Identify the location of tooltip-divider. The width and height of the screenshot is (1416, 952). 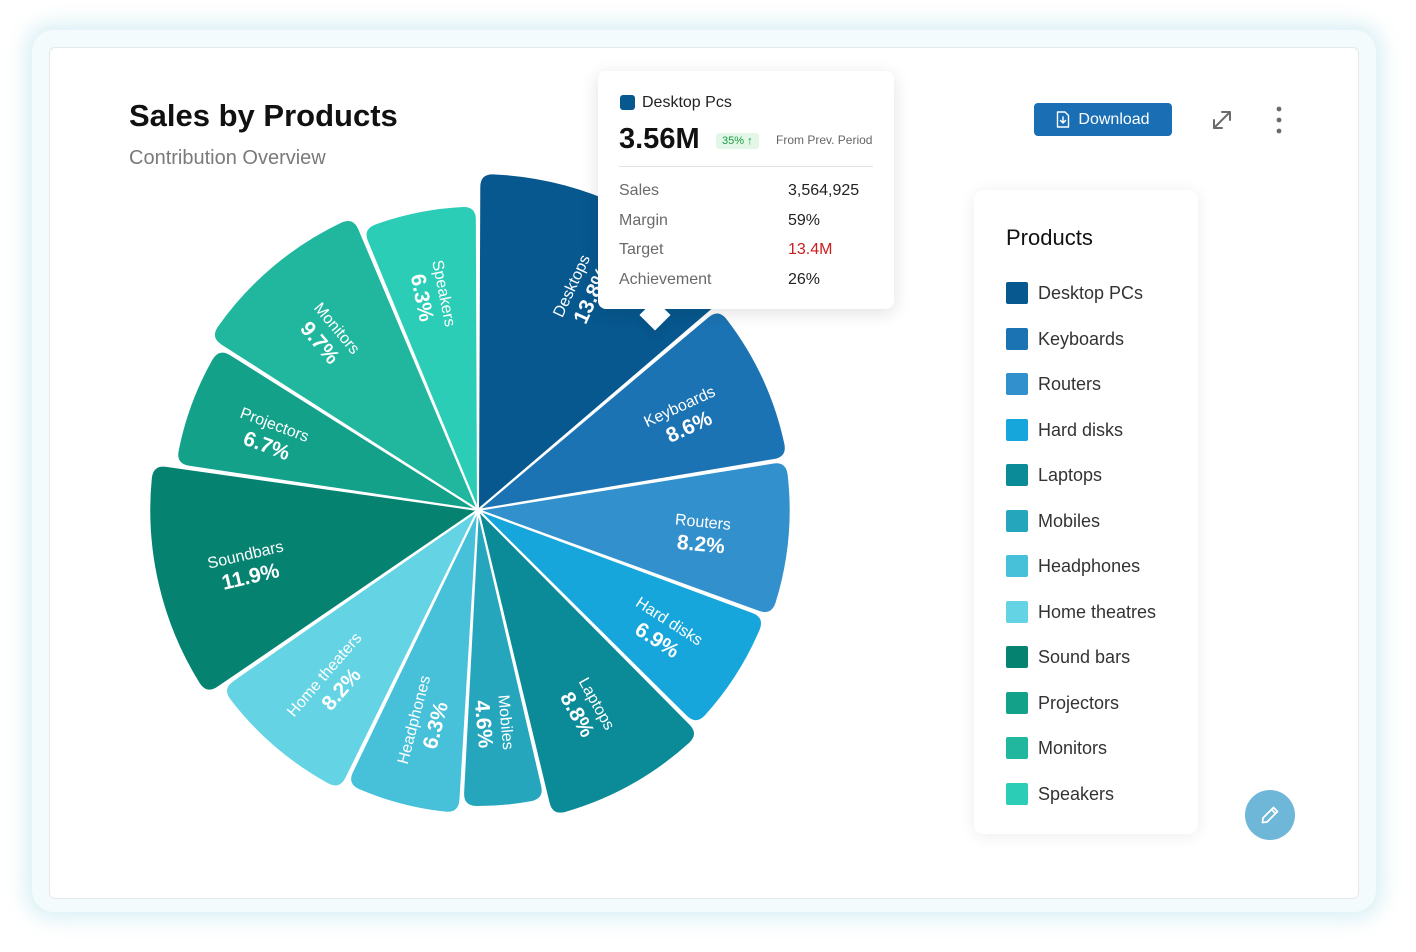
(746, 166).